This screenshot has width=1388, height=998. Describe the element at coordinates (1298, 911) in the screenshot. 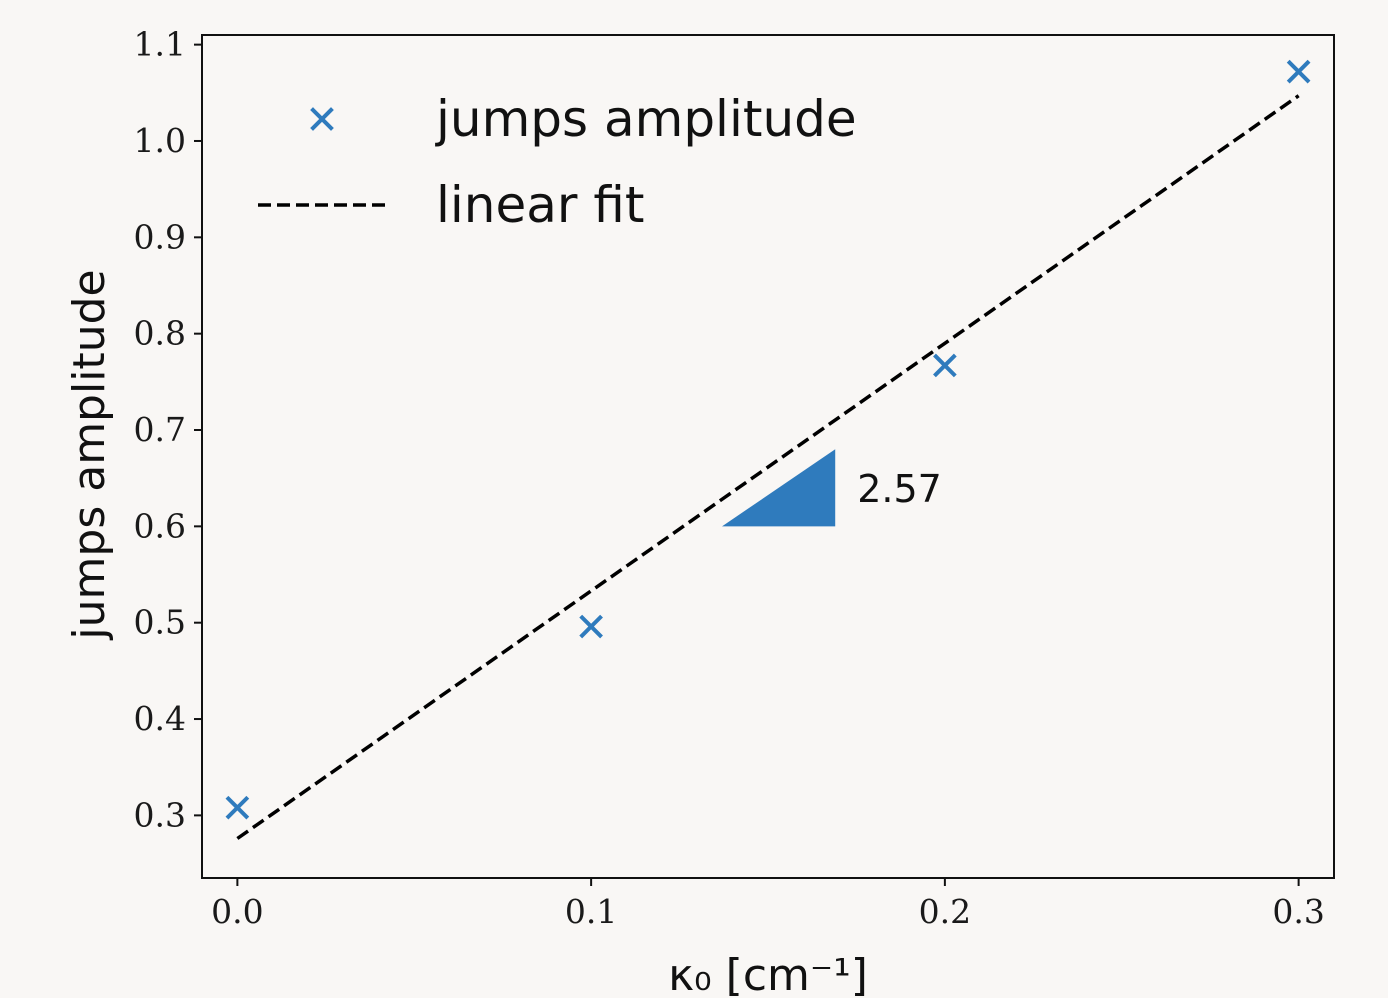

I see `x-tick-label: 0.3` at that location.